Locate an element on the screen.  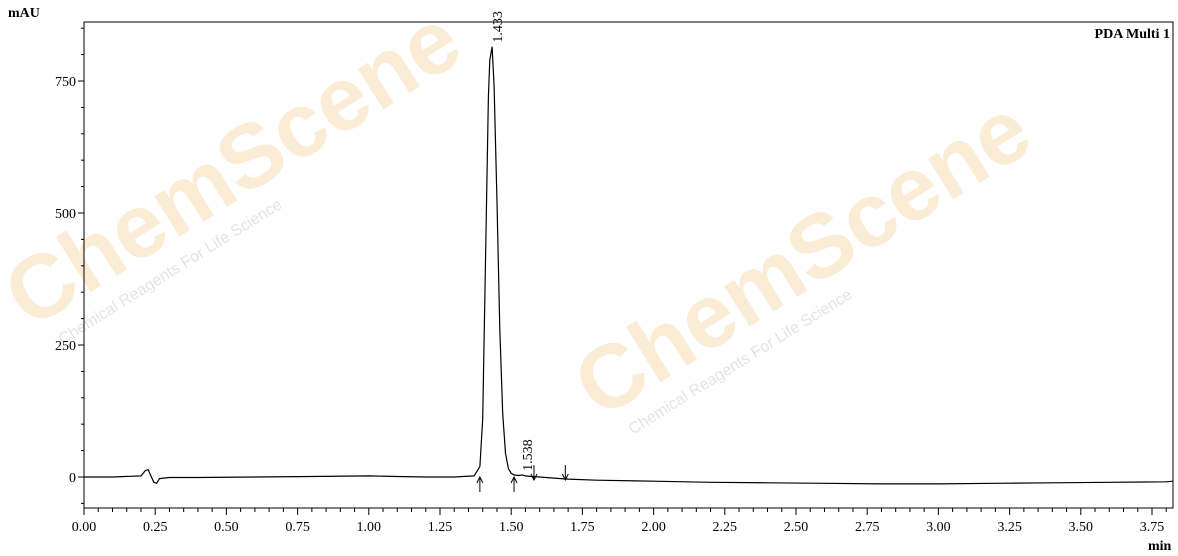
channel-label: PDA Multi 1 is located at coordinates (1132, 34).